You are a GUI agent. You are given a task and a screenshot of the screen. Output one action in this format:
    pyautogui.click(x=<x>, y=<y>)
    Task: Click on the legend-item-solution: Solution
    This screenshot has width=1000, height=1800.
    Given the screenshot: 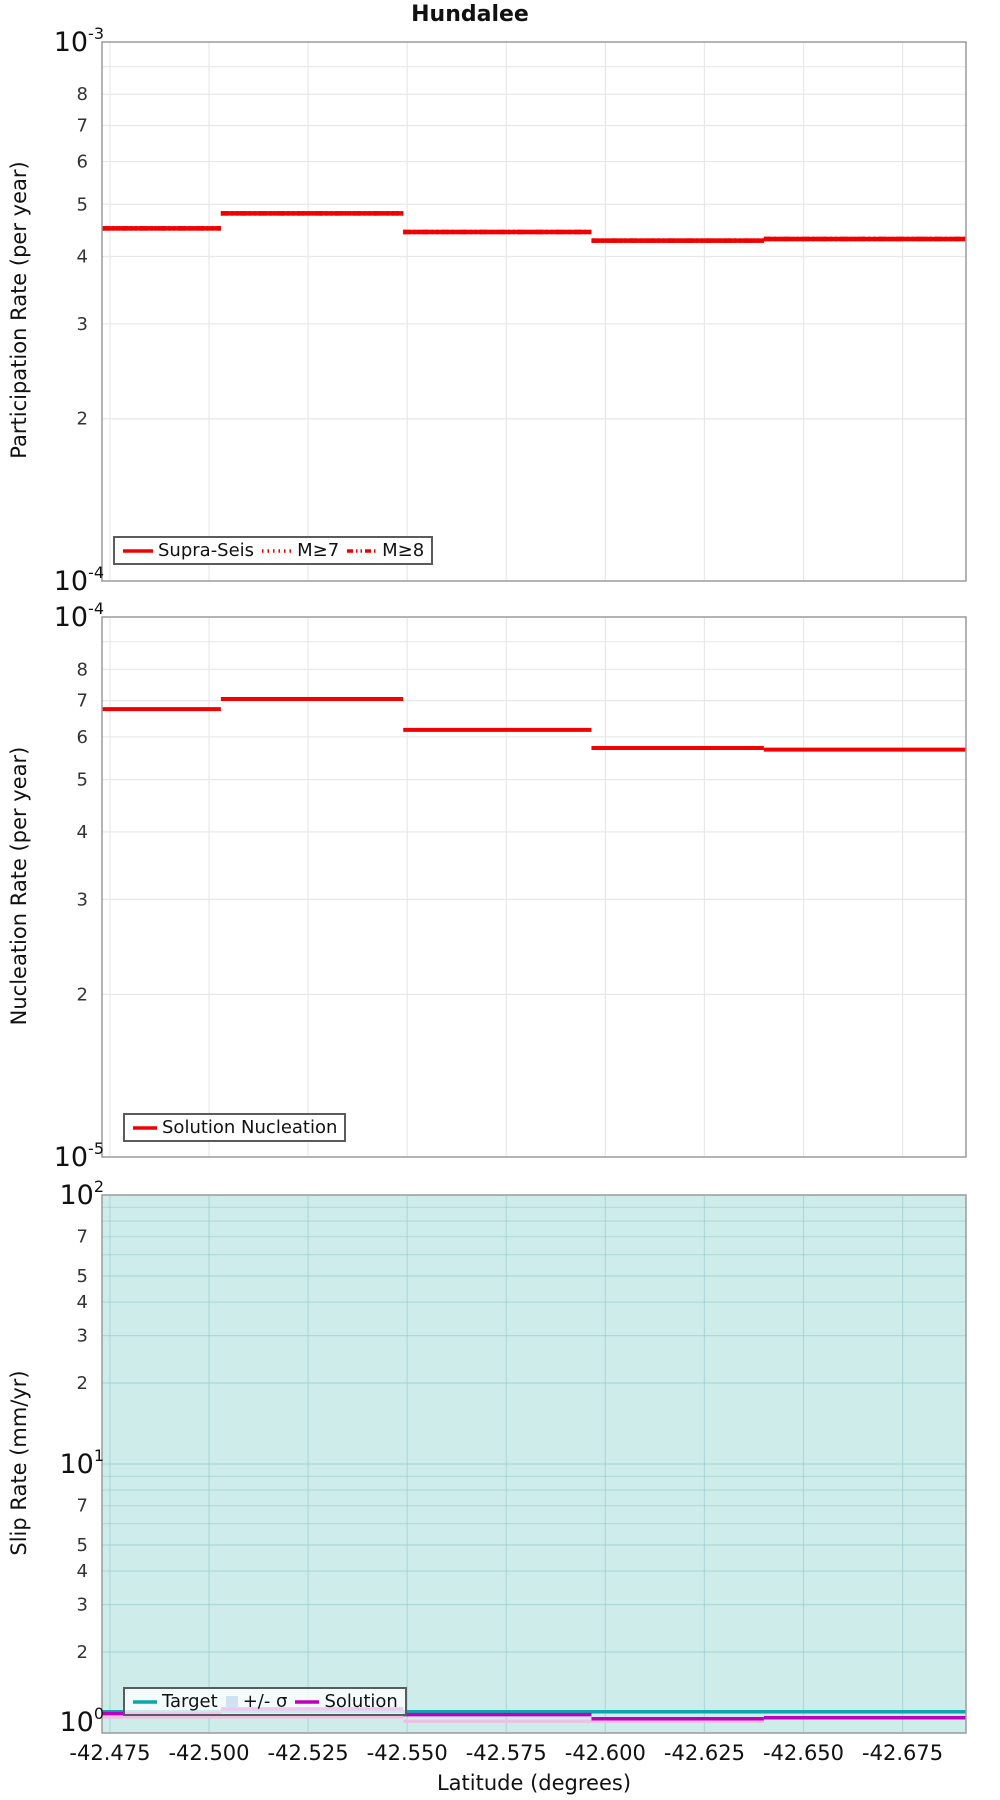 What is the action you would take?
    pyautogui.click(x=346, y=1701)
    